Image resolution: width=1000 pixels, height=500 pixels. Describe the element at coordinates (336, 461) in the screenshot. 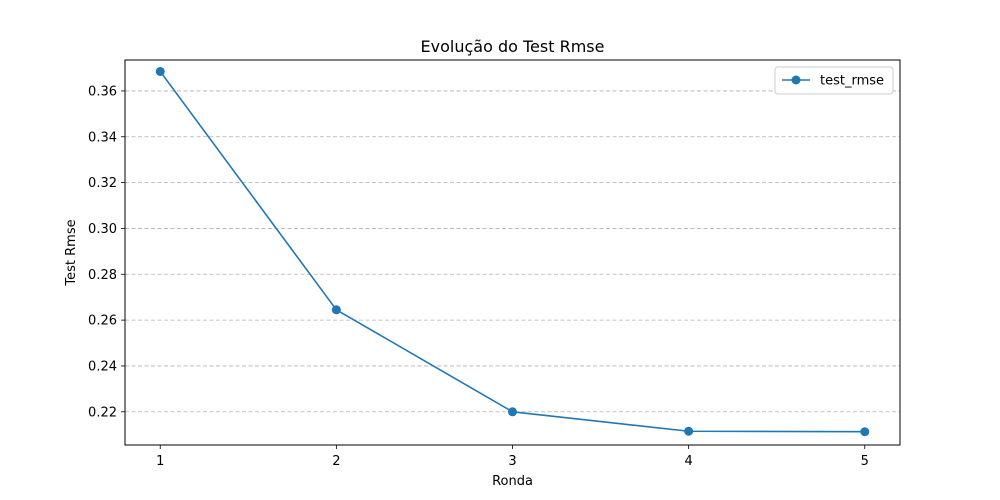

I see `x-tick-label: 2` at that location.